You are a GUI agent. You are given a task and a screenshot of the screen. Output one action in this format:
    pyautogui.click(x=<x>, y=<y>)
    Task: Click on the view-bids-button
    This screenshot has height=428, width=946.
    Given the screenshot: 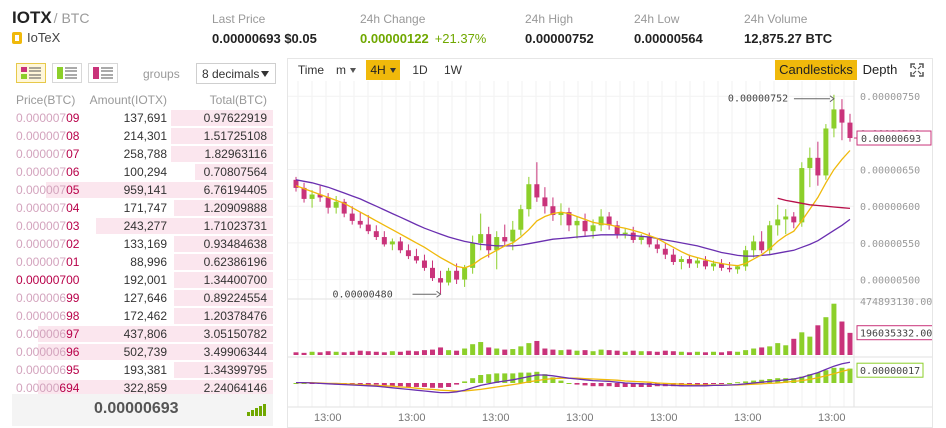 What is the action you would take?
    pyautogui.click(x=67, y=73)
    